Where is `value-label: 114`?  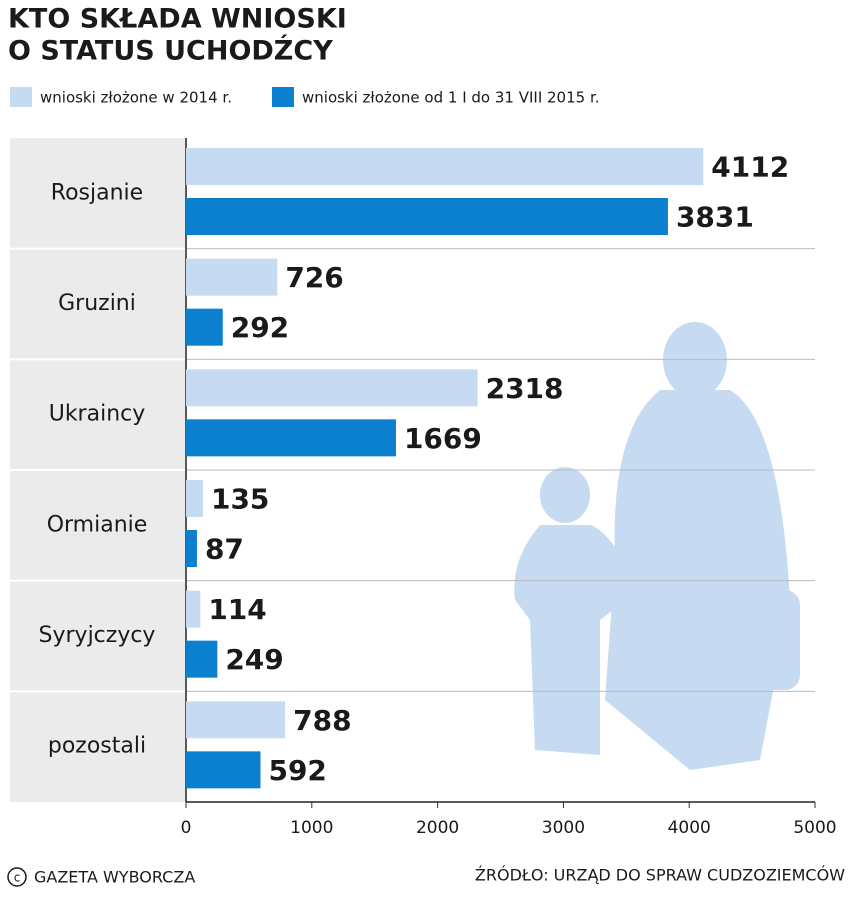
value-label: 114 is located at coordinates (237, 609).